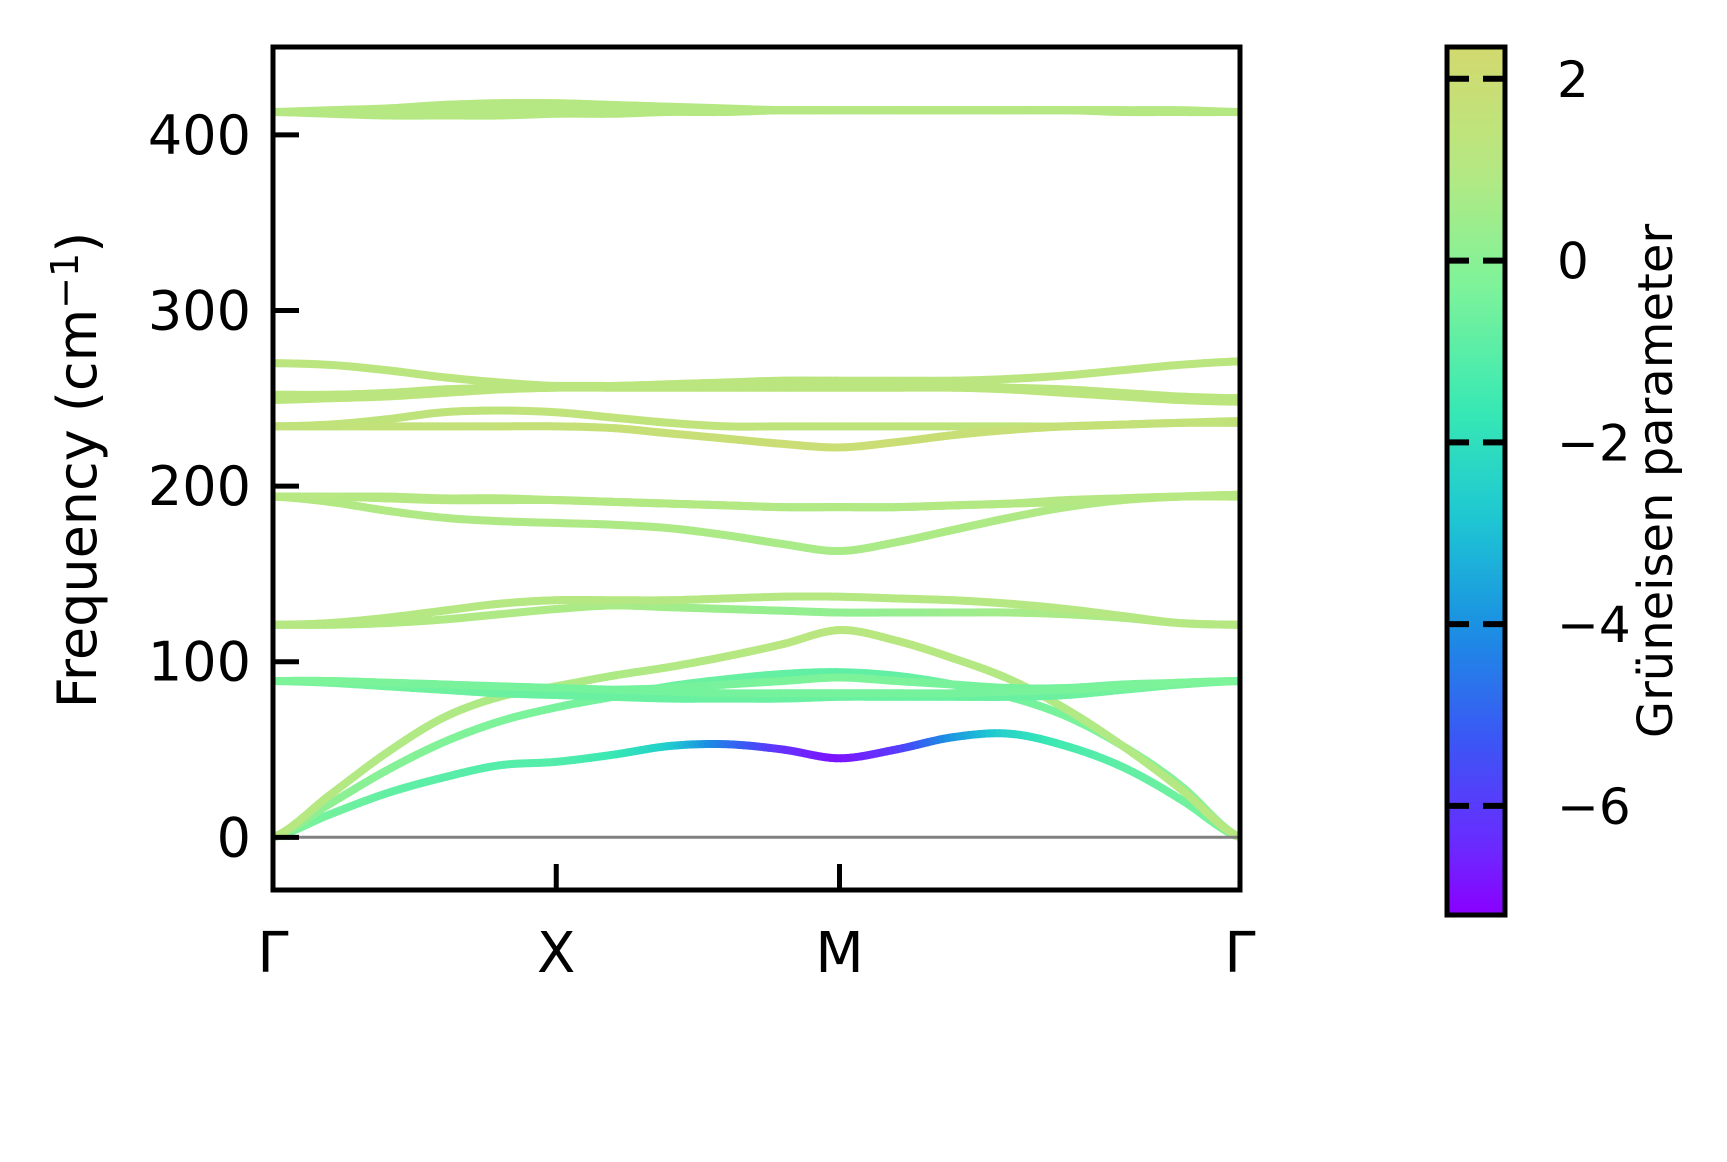 The width and height of the screenshot is (1727, 1162). What do you see at coordinates (199, 662) in the screenshot?
I see `y-axis-tick-label: 100` at bounding box center [199, 662].